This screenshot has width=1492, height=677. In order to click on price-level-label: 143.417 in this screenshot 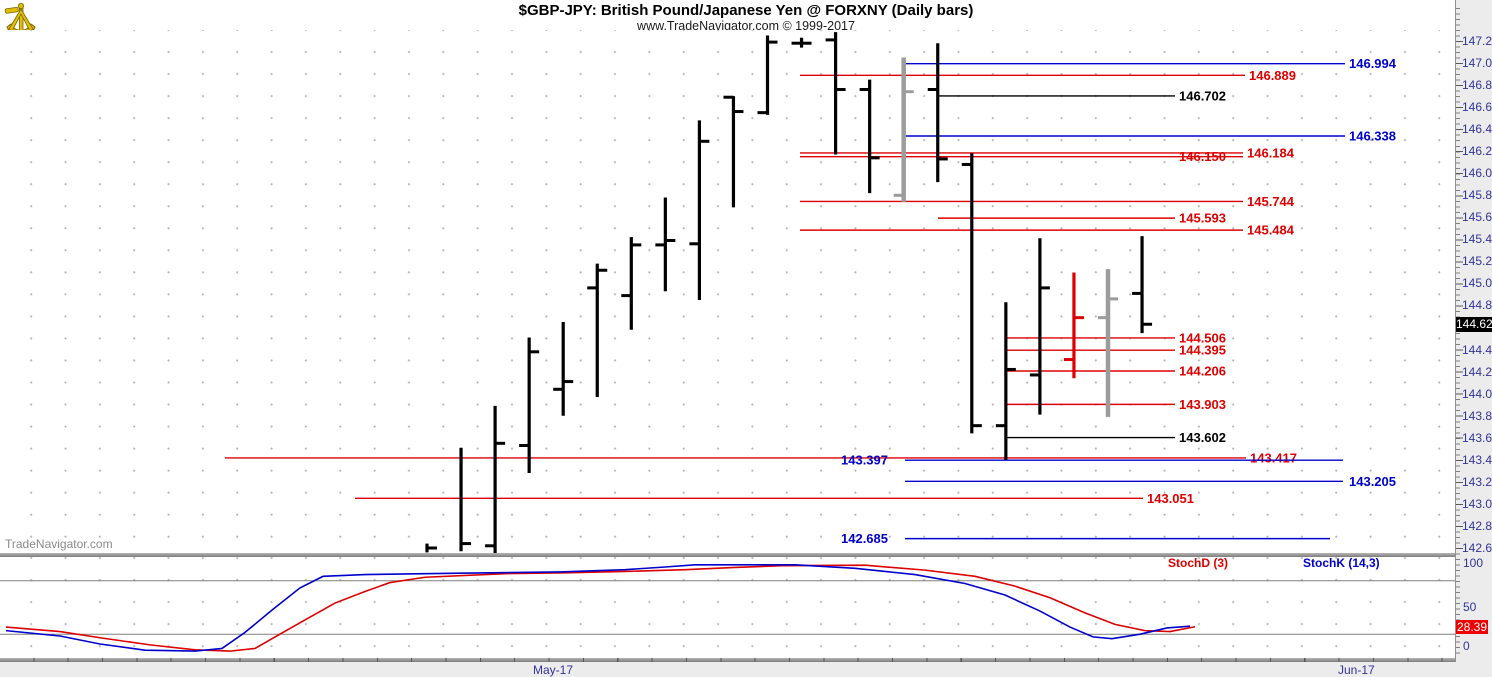, I will do `click(1273, 457)`.